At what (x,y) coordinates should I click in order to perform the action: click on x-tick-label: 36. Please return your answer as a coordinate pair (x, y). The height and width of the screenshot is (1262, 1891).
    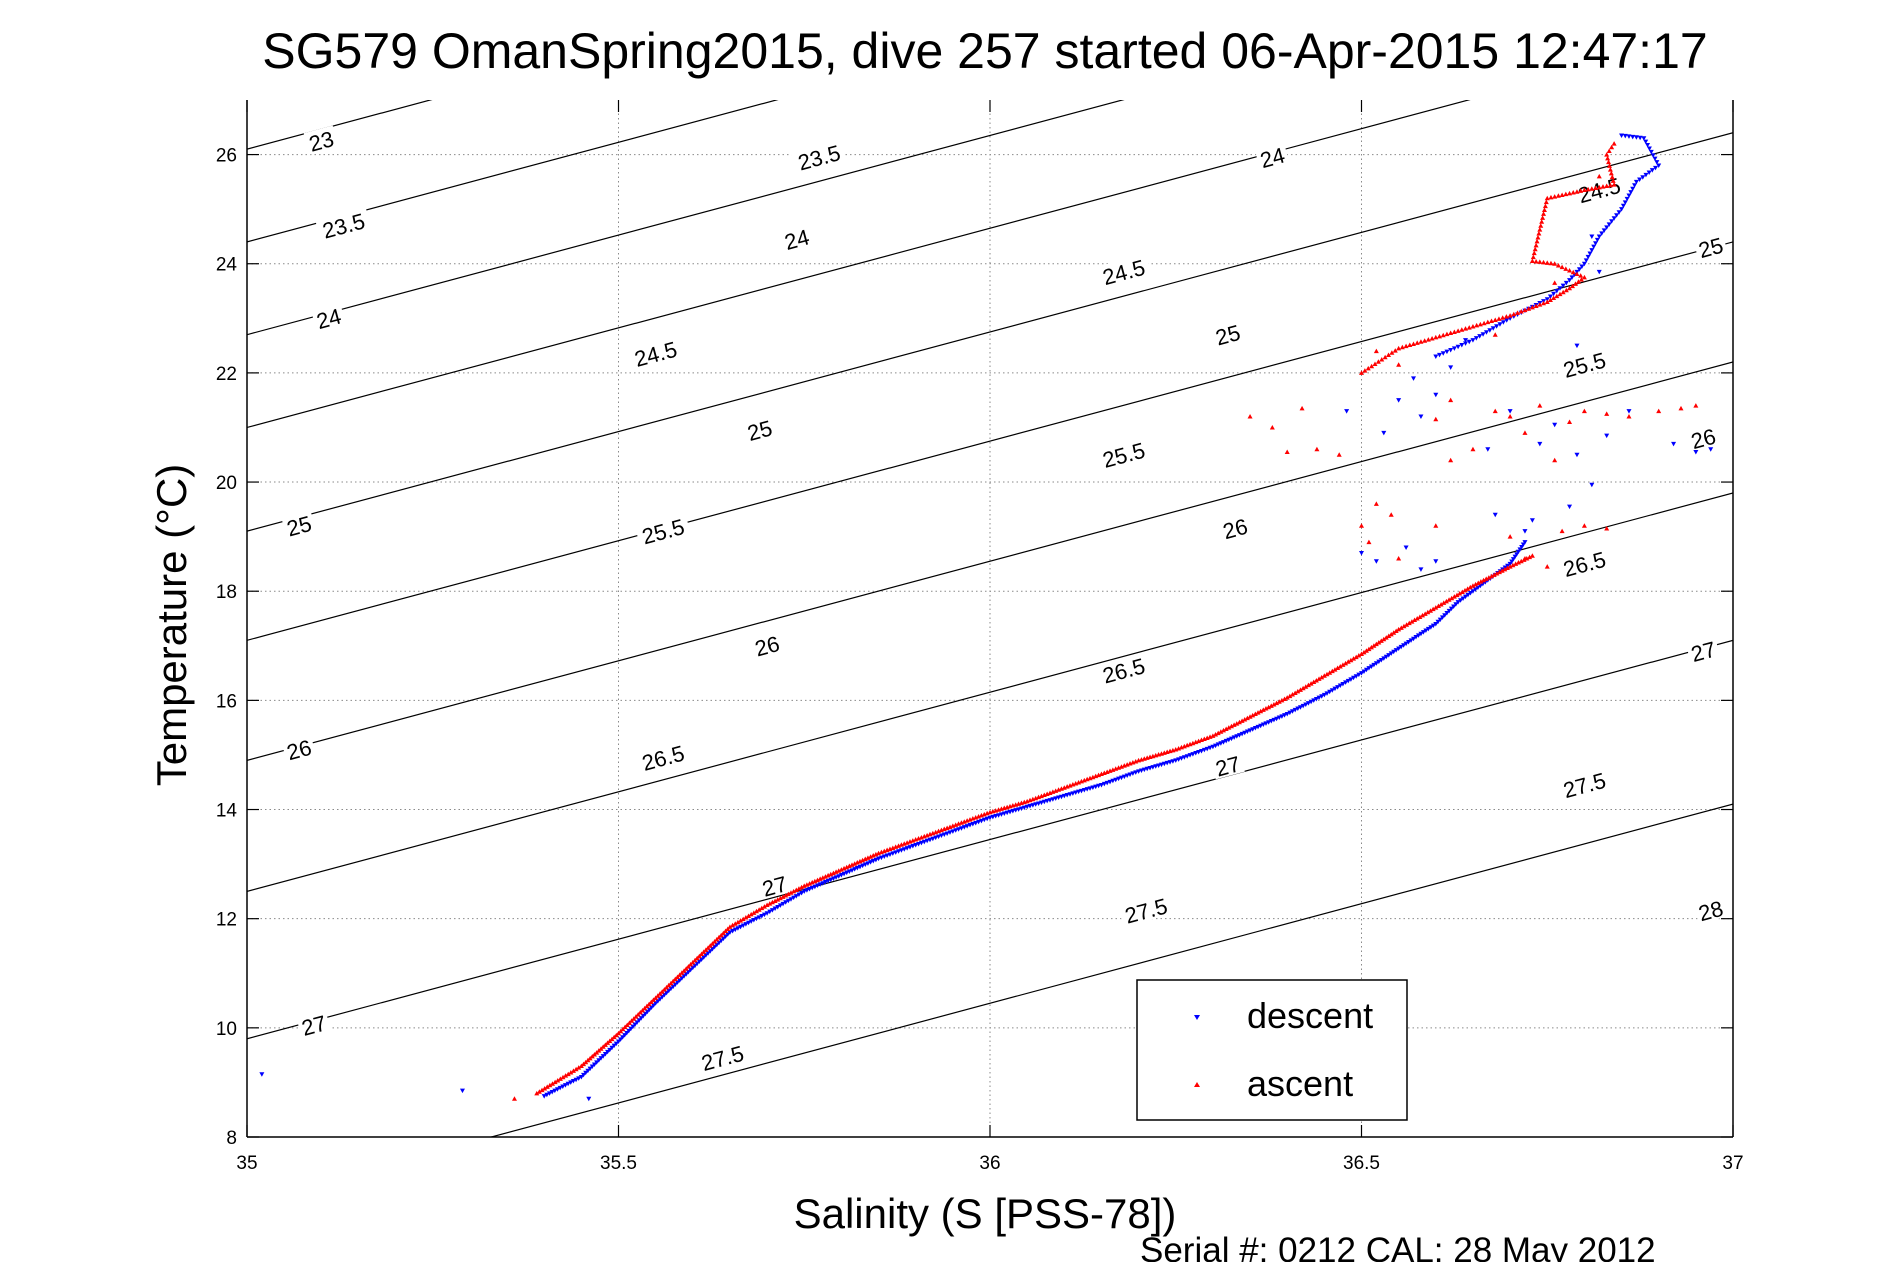
    Looking at the image, I should click on (989, 1163).